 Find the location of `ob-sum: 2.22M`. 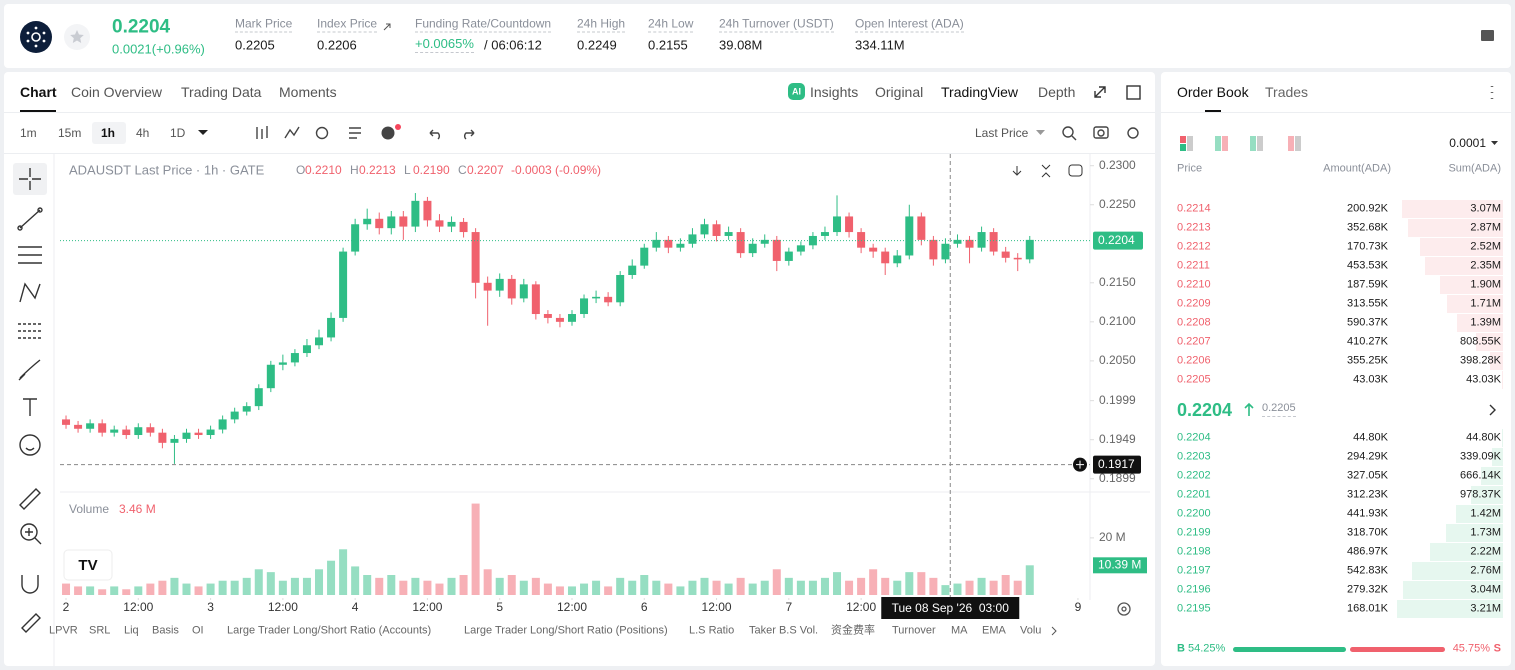

ob-sum: 2.22M is located at coordinates (1485, 551).